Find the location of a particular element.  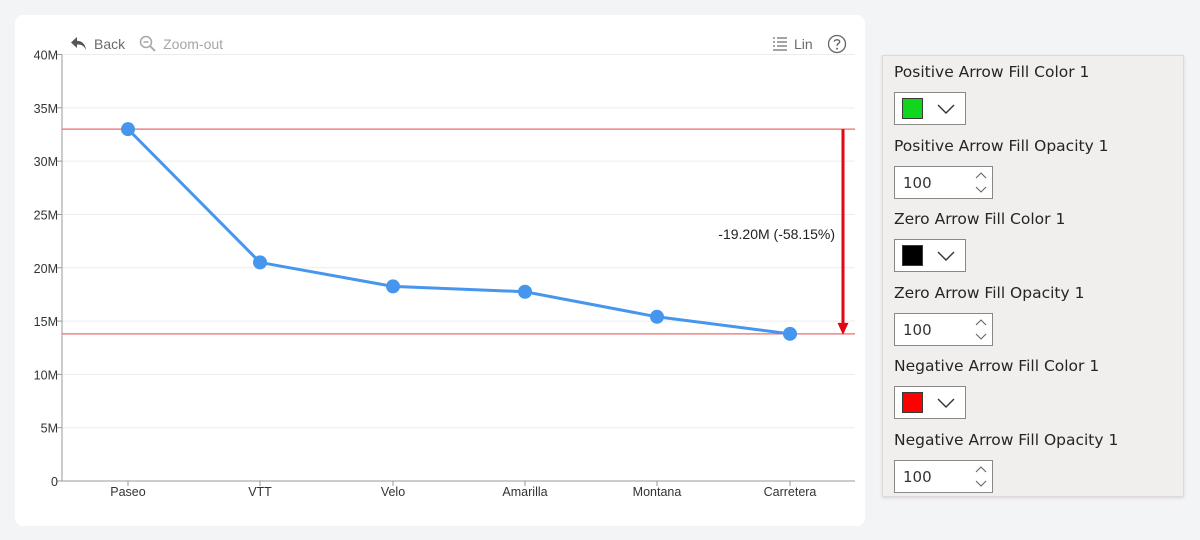

x-tick-label: Carretera is located at coordinates (790, 492).